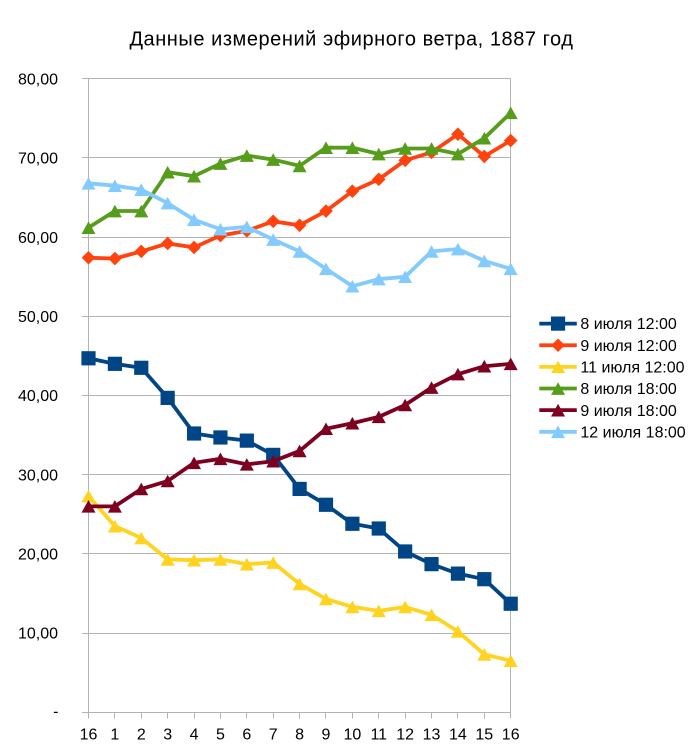 Image resolution: width=700 pixels, height=756 pixels. I want to click on svg-text: 13, so click(432, 735).